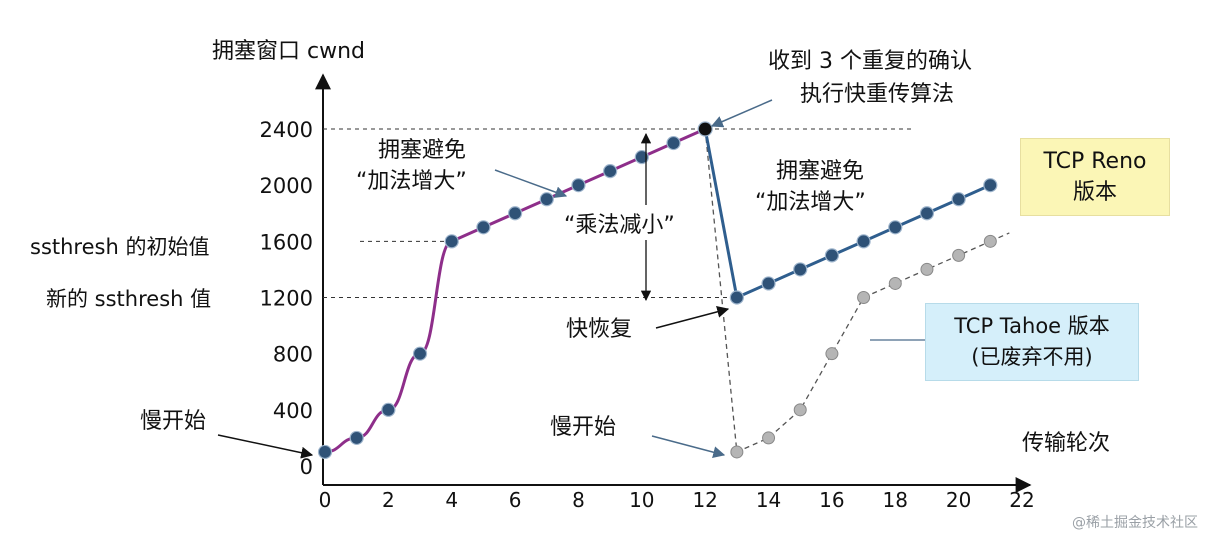 This screenshot has height=542, width=1212. I want to click on x-tick-14: 14, so click(768, 500).